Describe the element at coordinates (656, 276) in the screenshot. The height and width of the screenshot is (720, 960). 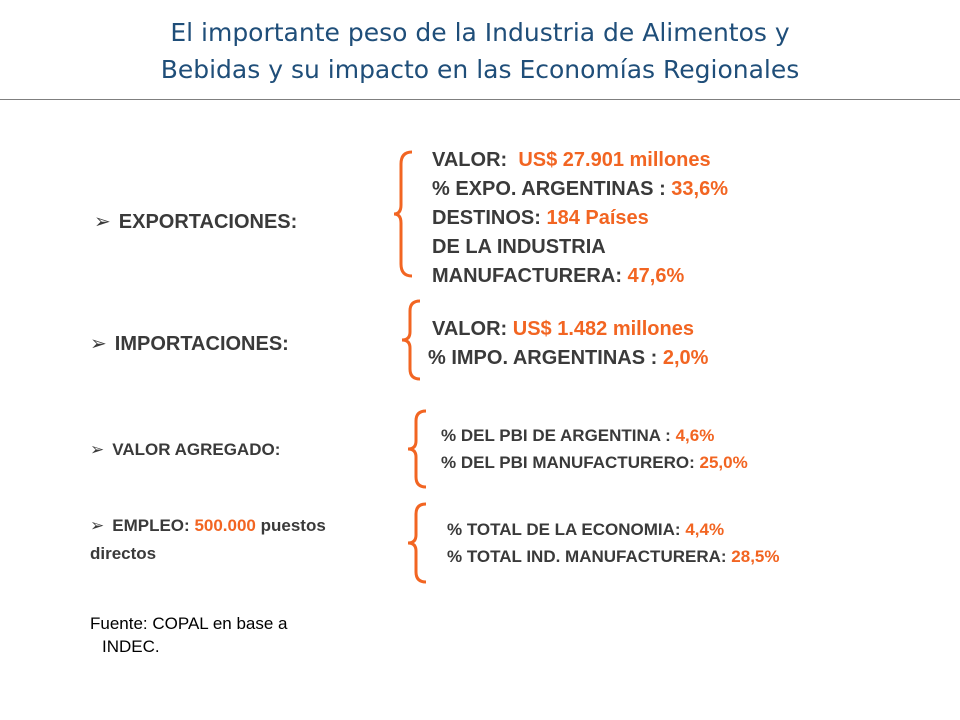
I see `export-manuf-value: 47,6%` at that location.